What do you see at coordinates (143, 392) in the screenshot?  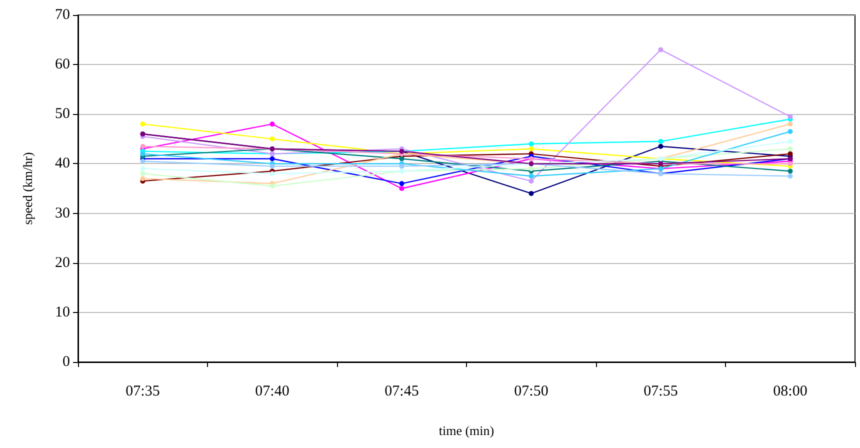 I see `x-tick-label: 07:35` at bounding box center [143, 392].